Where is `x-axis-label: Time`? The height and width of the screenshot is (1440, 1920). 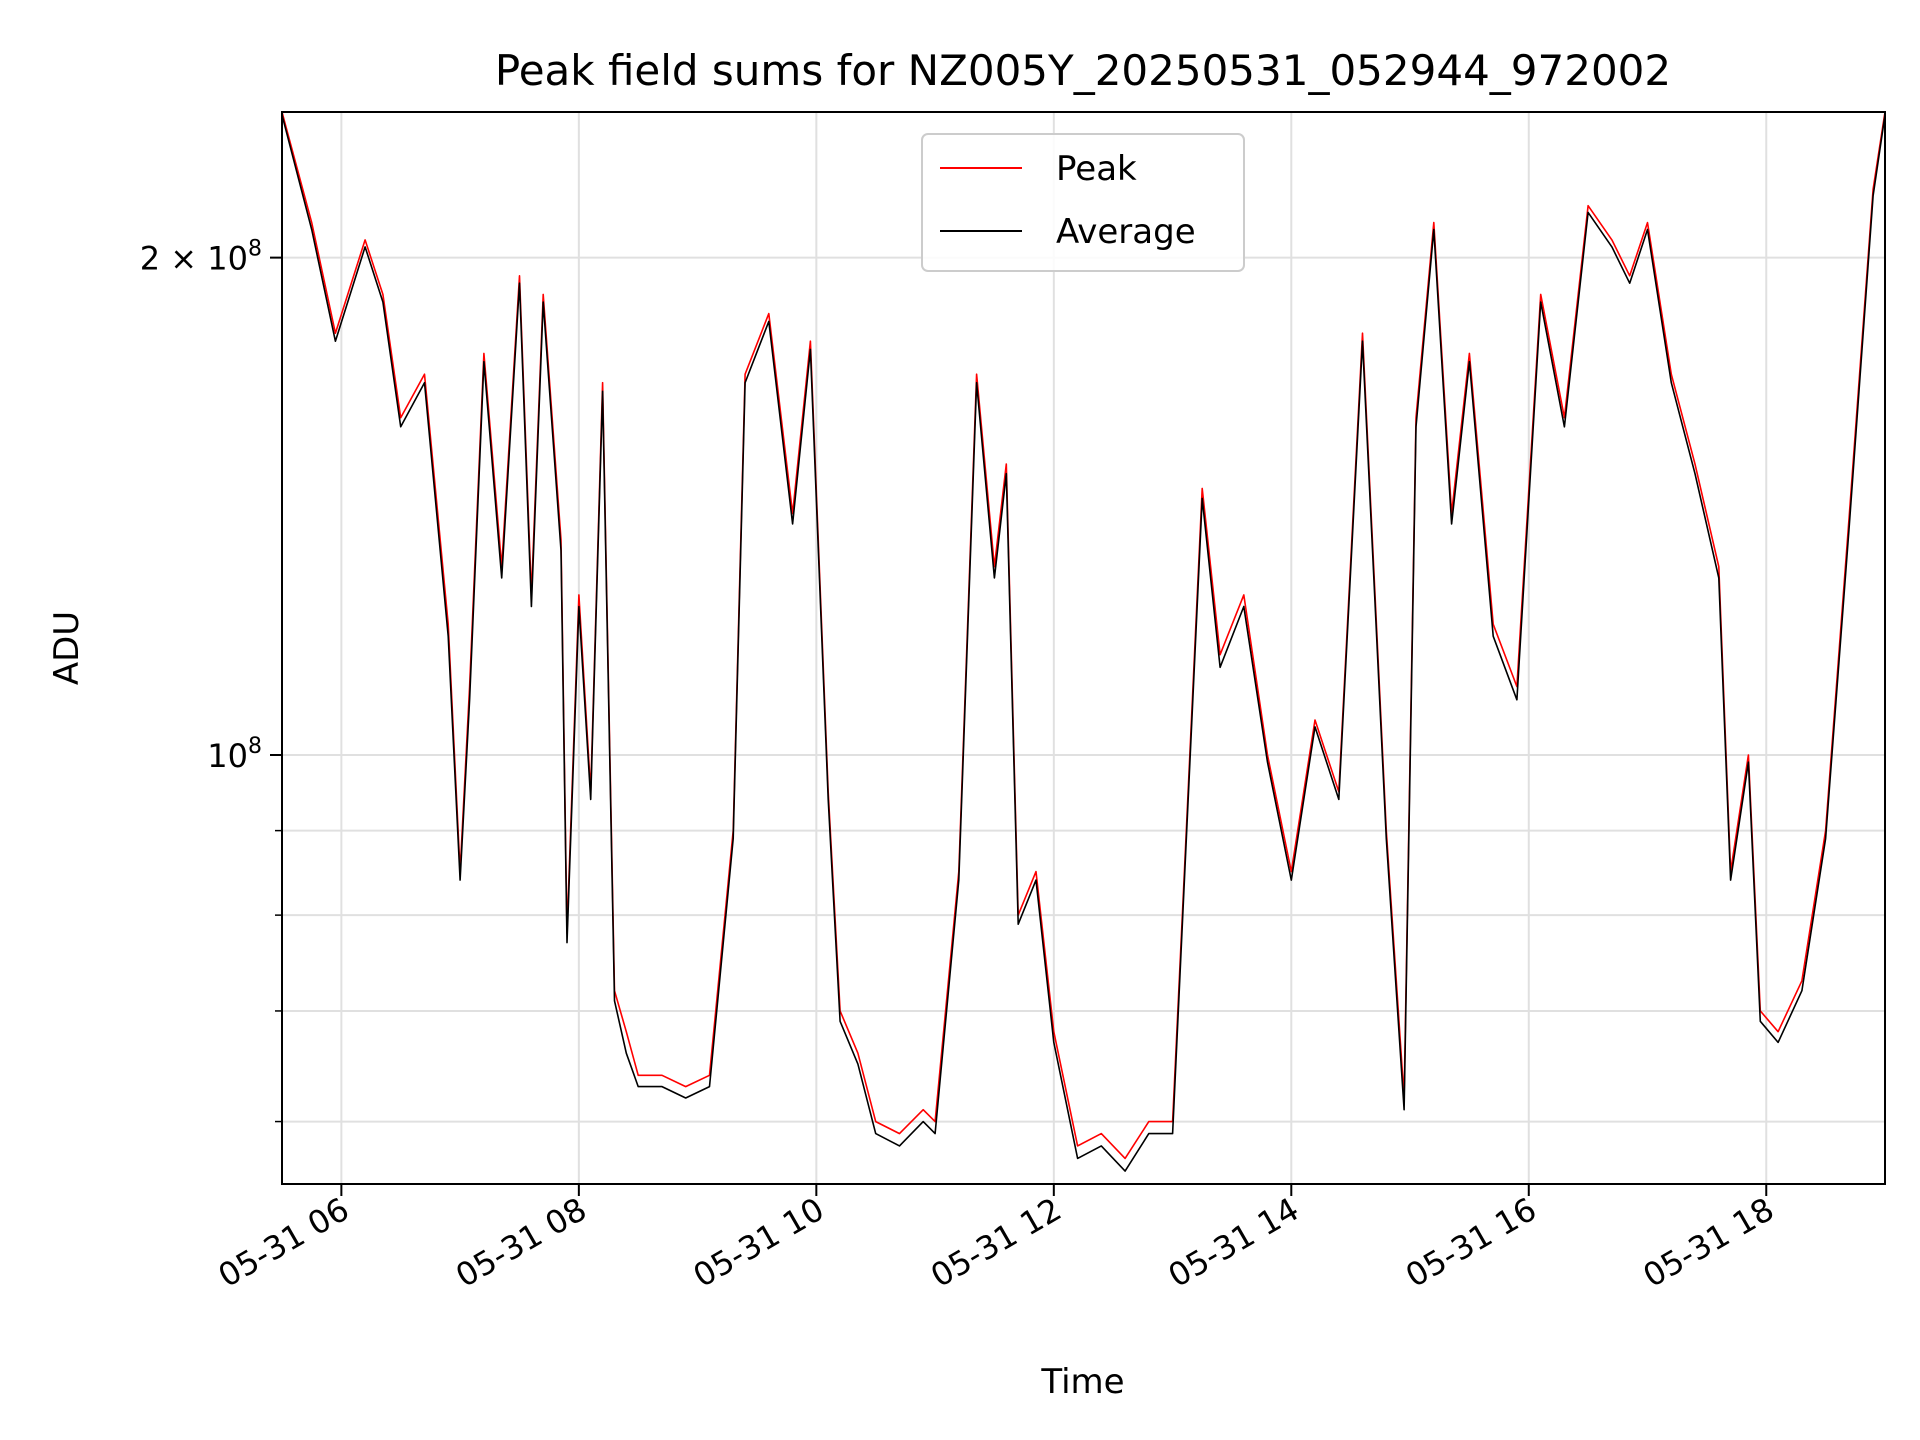 x-axis-label: Time is located at coordinates (1082, 1382).